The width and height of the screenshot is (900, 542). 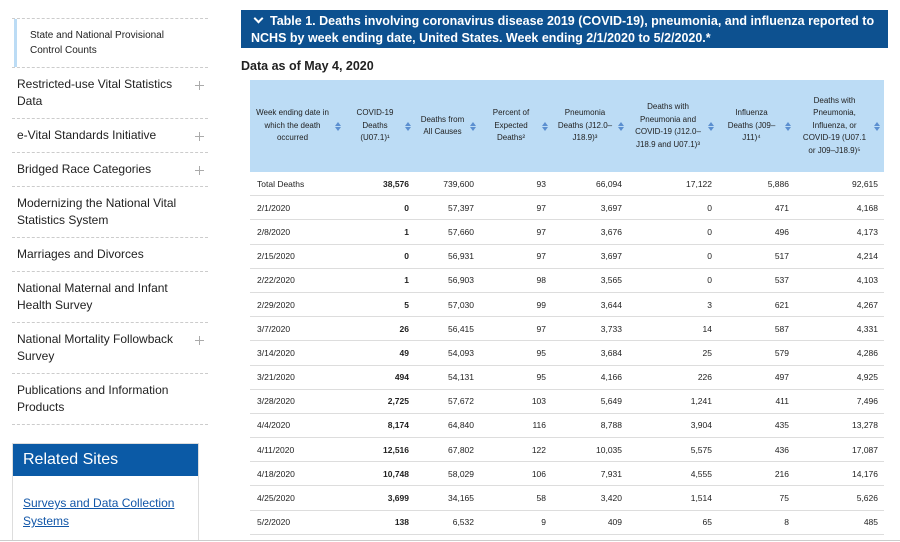 I want to click on table-row: 2/29/2020 5 57,030 99 3,644 3 621 4,267, so click(x=567, y=305).